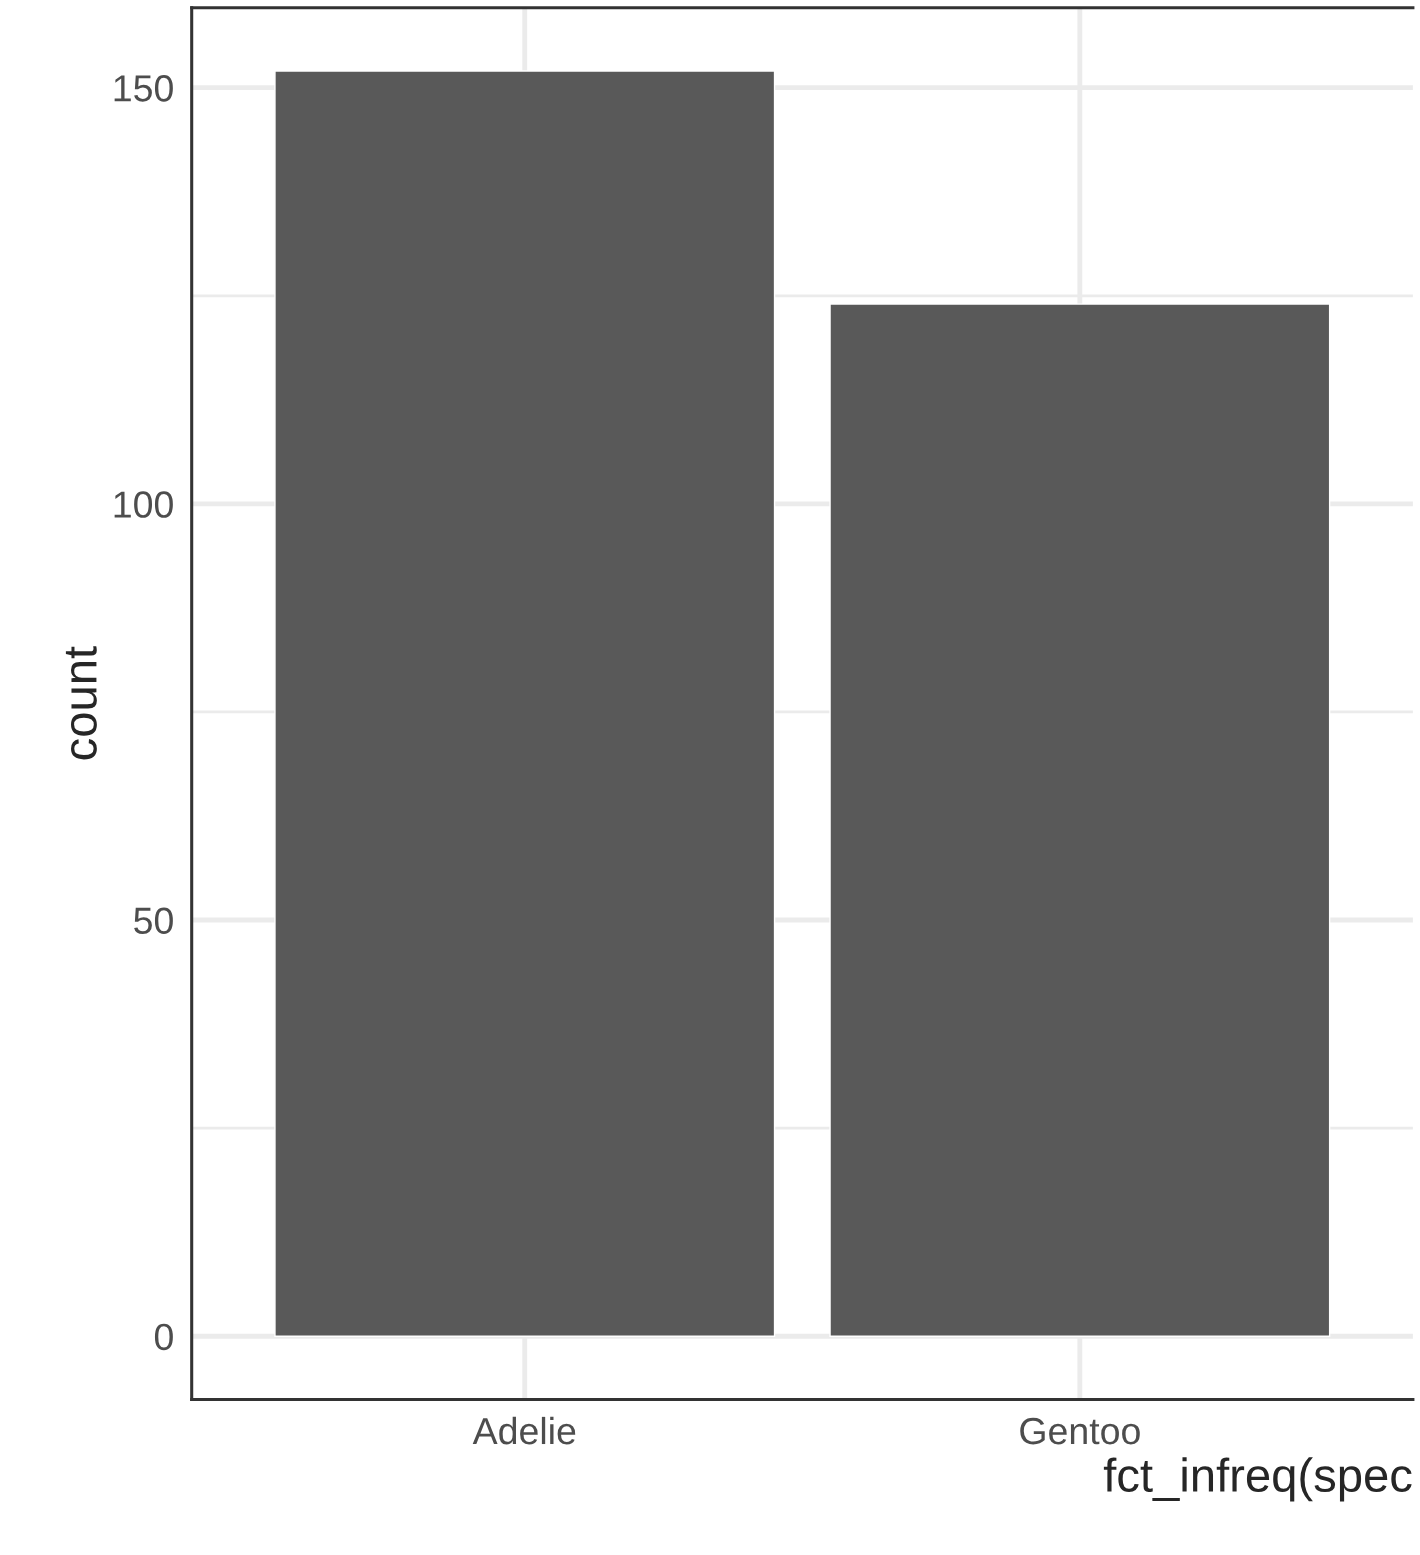 This screenshot has height=1555, width=1420. I want to click on x-axis-title: fct_infreq(spec, so click(1257, 1479).